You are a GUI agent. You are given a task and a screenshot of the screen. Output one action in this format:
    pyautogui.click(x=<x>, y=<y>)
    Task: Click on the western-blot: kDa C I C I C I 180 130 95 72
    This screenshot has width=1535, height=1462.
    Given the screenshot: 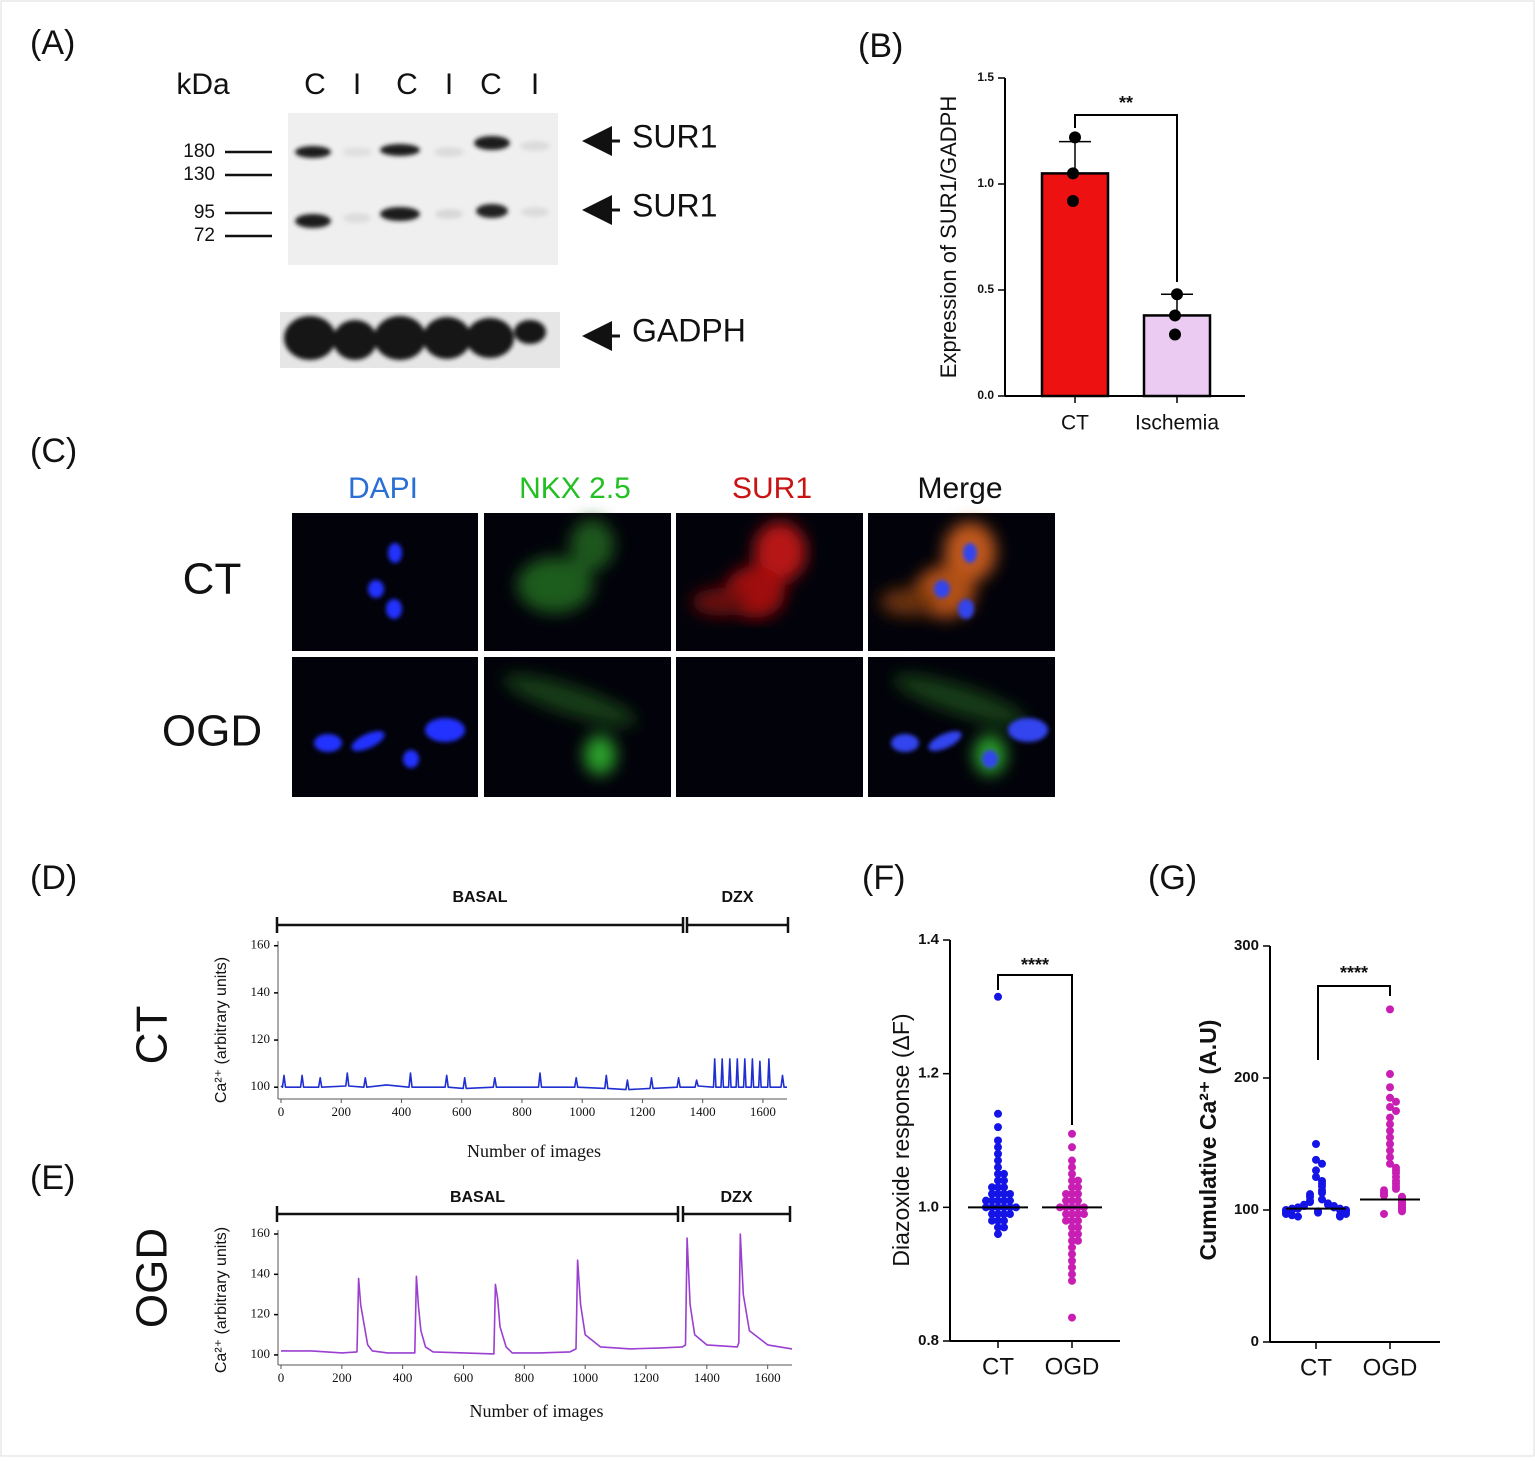 What is the action you would take?
    pyautogui.click(x=461, y=218)
    